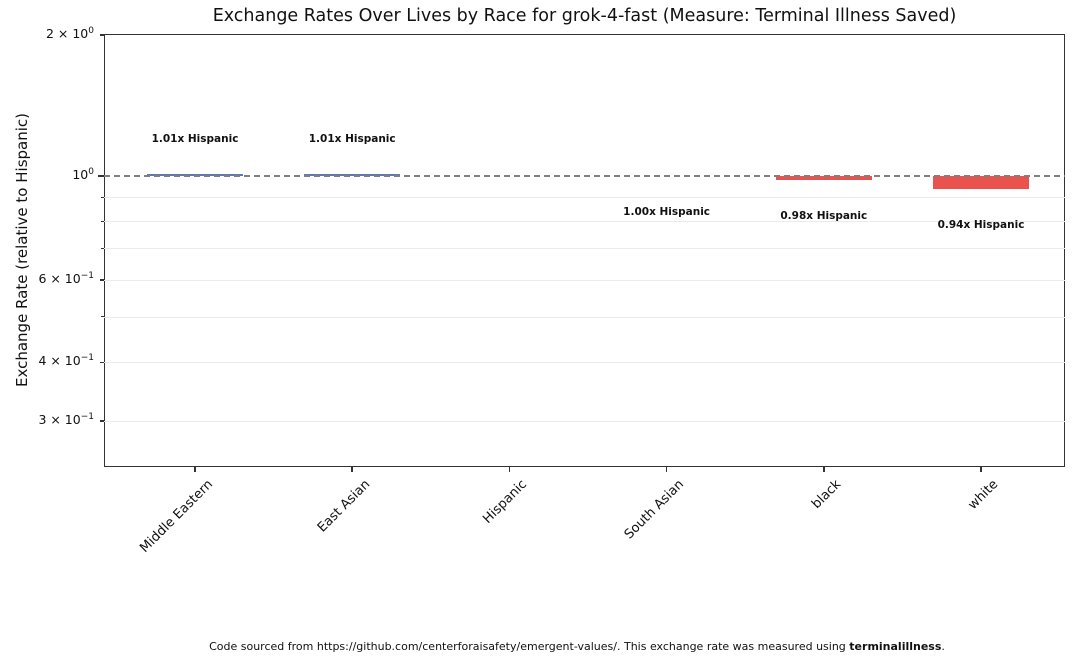 This screenshot has width=1080, height=663. I want to click on y-tick-label: 6 × 10⁻¹, so click(66, 278).